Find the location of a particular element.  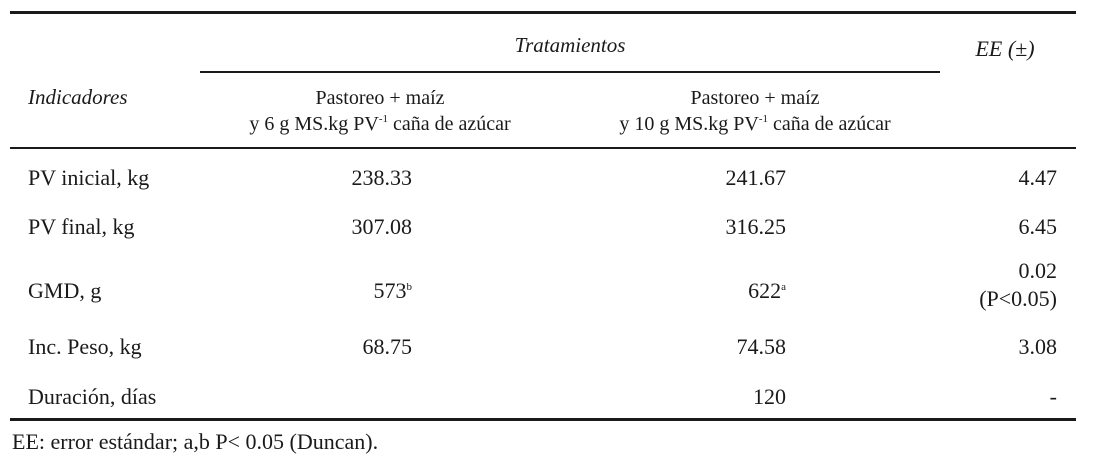

top-rule is located at coordinates (543, 12).